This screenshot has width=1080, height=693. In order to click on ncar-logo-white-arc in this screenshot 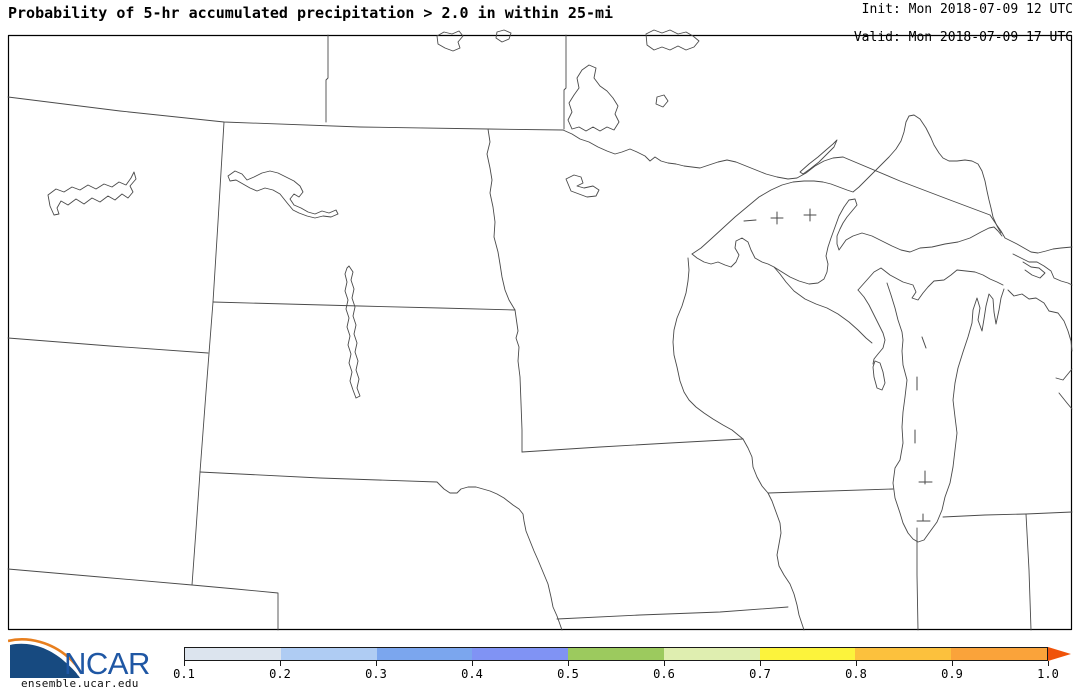, I will do `click(44, 658)`.